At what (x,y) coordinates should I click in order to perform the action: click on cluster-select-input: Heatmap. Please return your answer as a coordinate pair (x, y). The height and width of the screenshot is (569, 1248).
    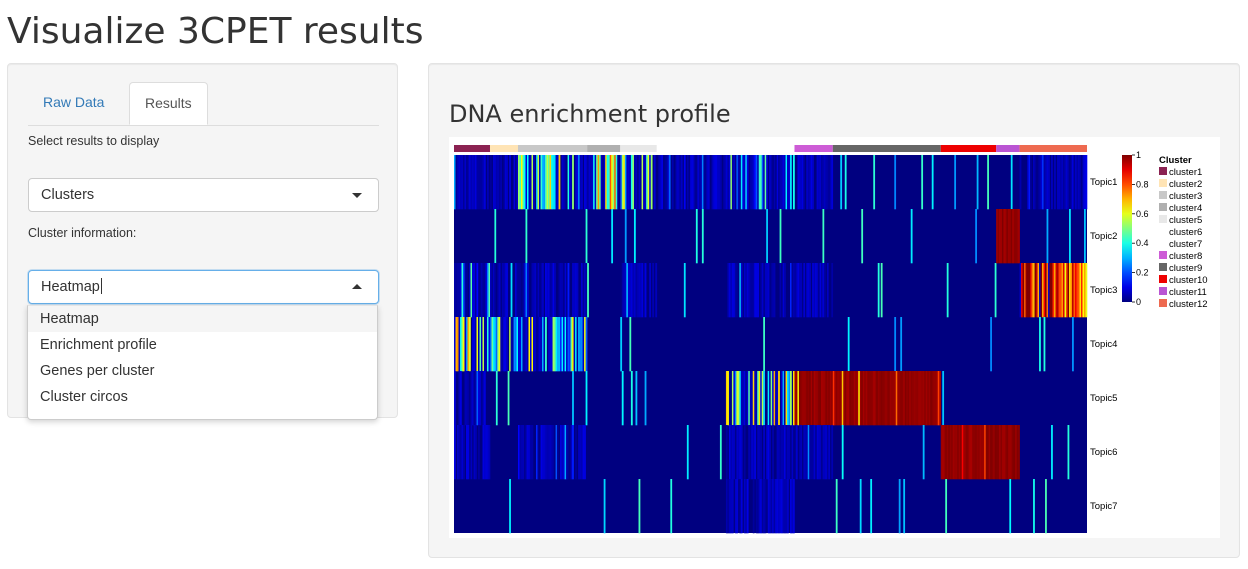
    Looking at the image, I should click on (203, 287).